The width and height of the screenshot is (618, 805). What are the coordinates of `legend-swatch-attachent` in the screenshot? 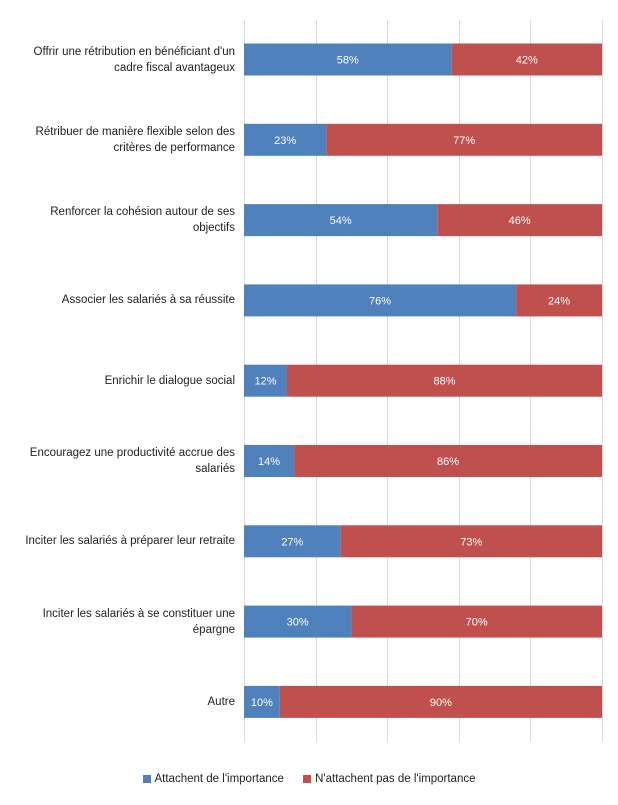 It's located at (146, 779).